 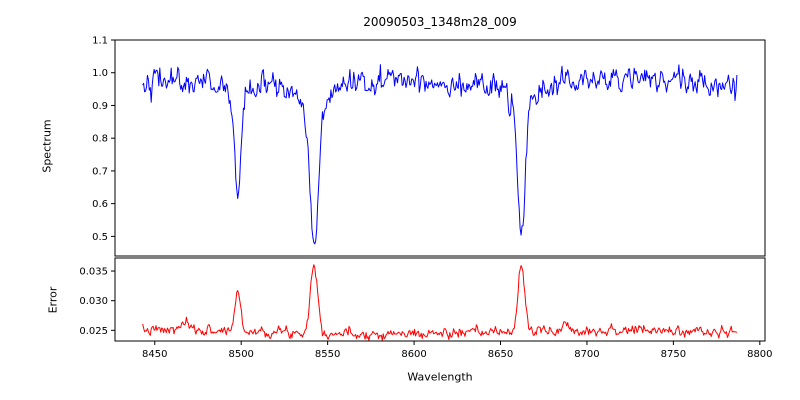 What do you see at coordinates (100, 237) in the screenshot?
I see `y-tick-label: 0.5` at bounding box center [100, 237].